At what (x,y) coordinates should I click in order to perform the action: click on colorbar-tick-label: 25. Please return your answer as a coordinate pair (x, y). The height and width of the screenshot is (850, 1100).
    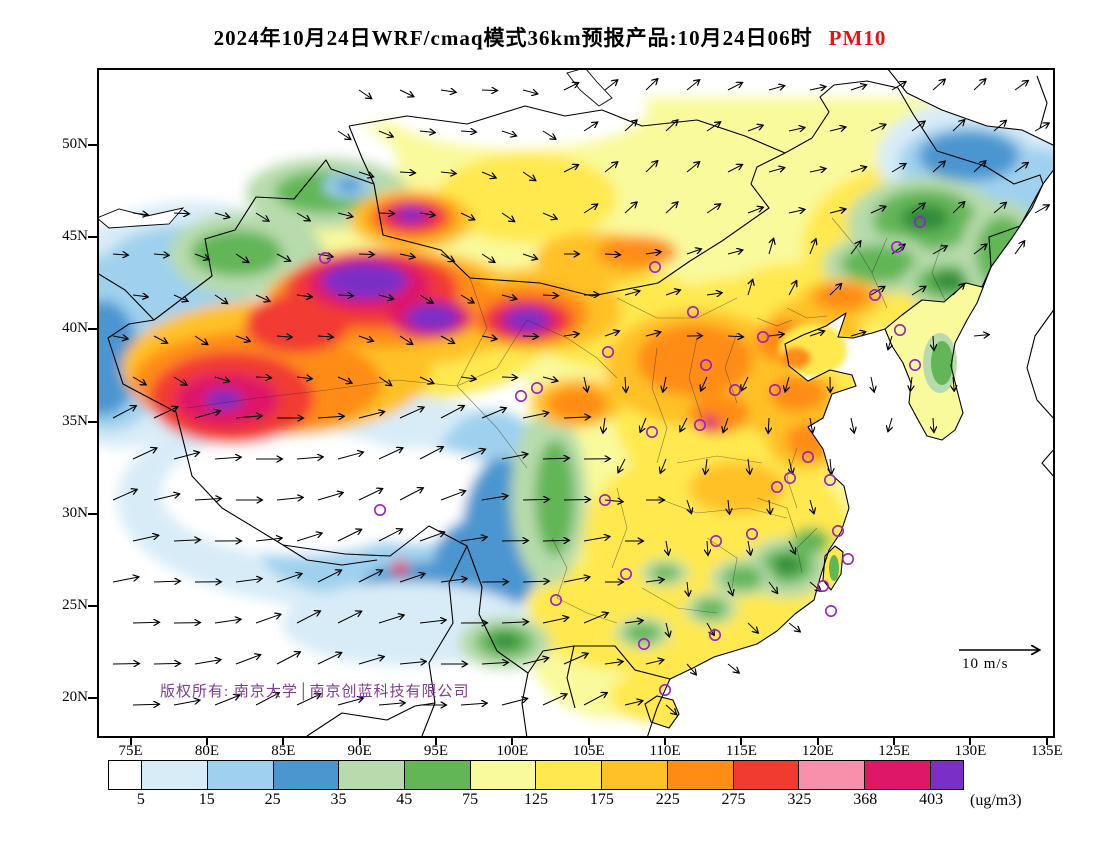
    Looking at the image, I should click on (272, 799).